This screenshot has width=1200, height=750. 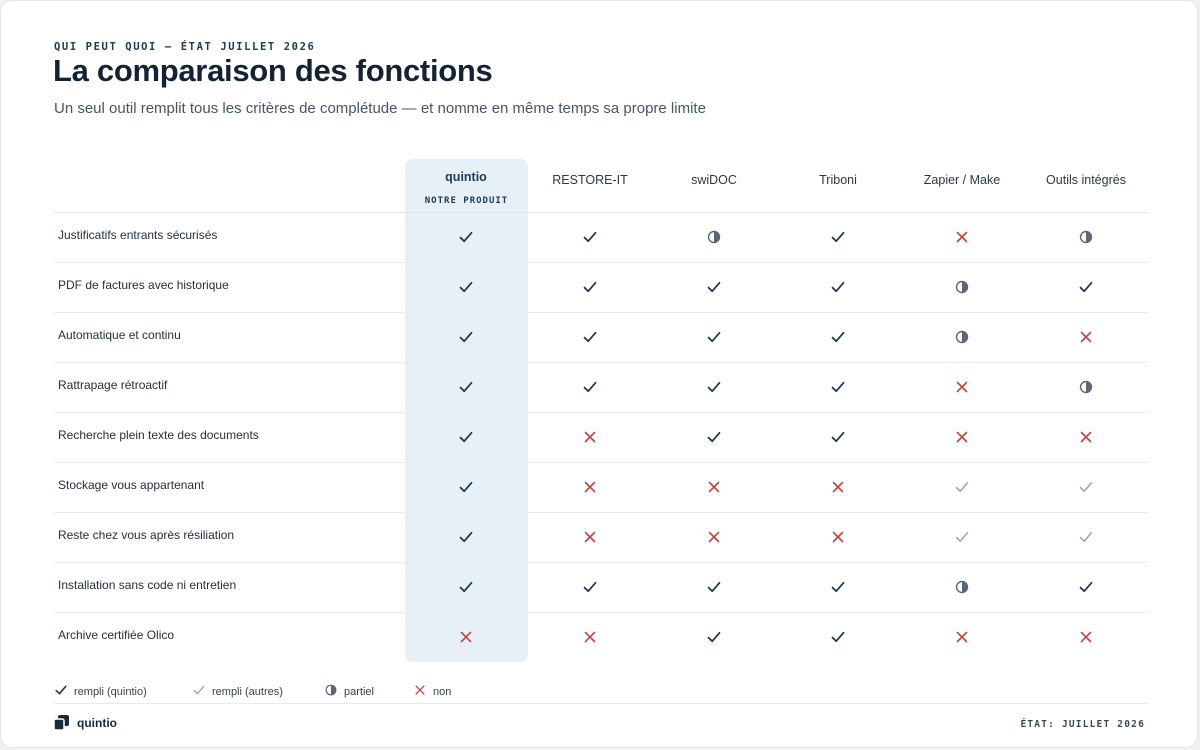 I want to click on row-label: PDF de factures avec historique, so click(x=143, y=285).